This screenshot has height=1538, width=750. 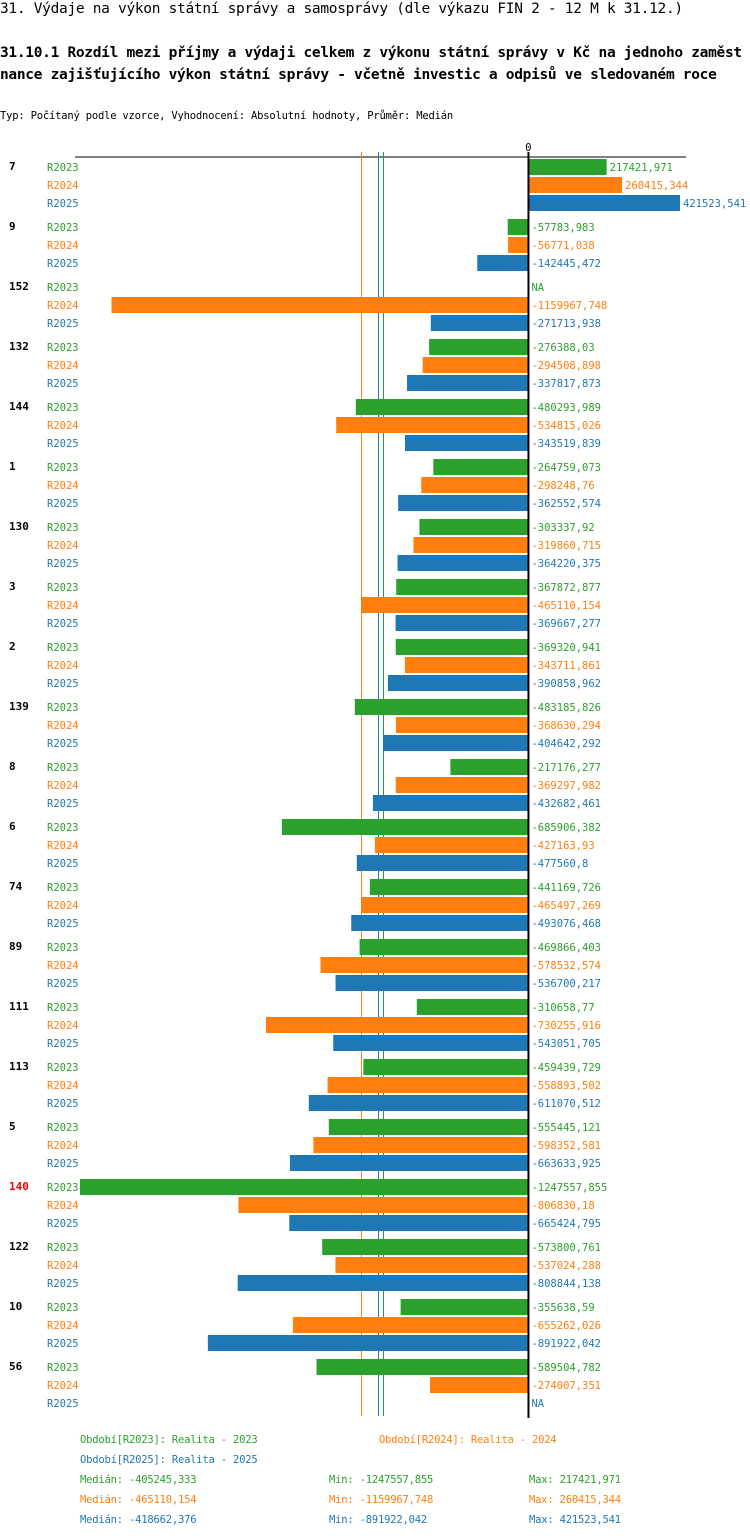 What do you see at coordinates (566, 768) in the screenshot?
I see `data-label-8-r2023: -217176,277` at bounding box center [566, 768].